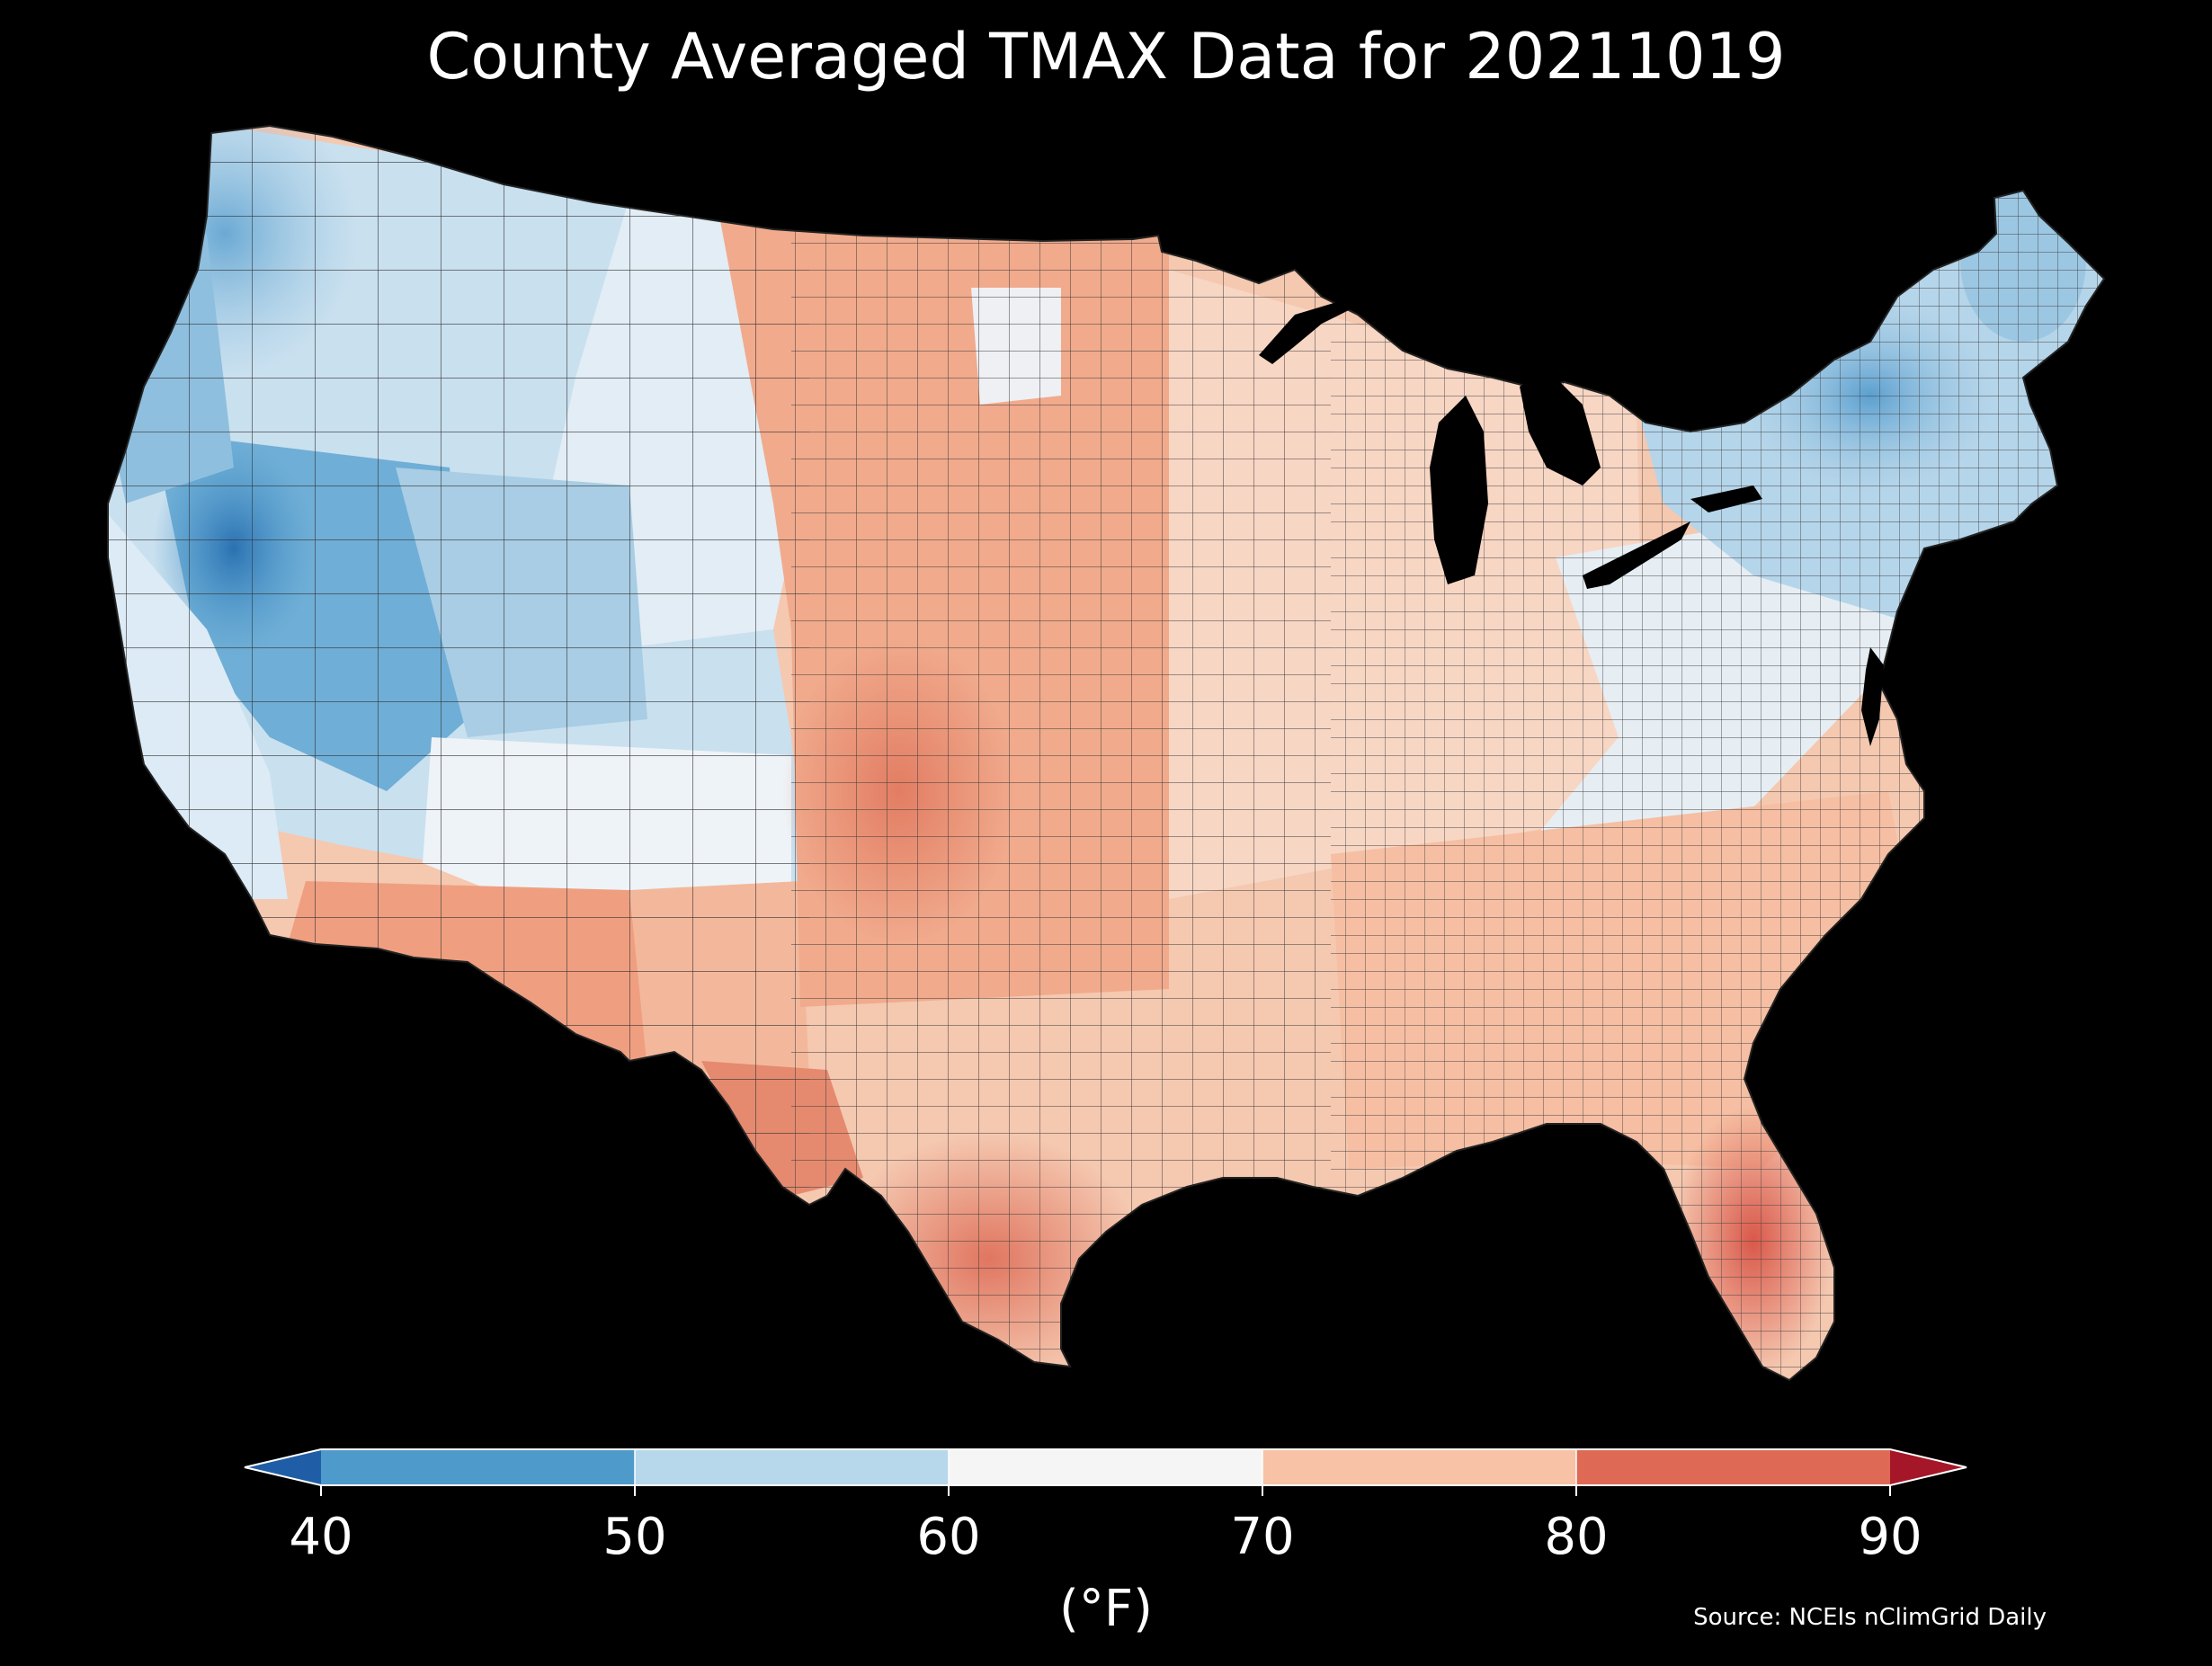  I want to click on colorbar-tick-90: 90, so click(1890, 1537).